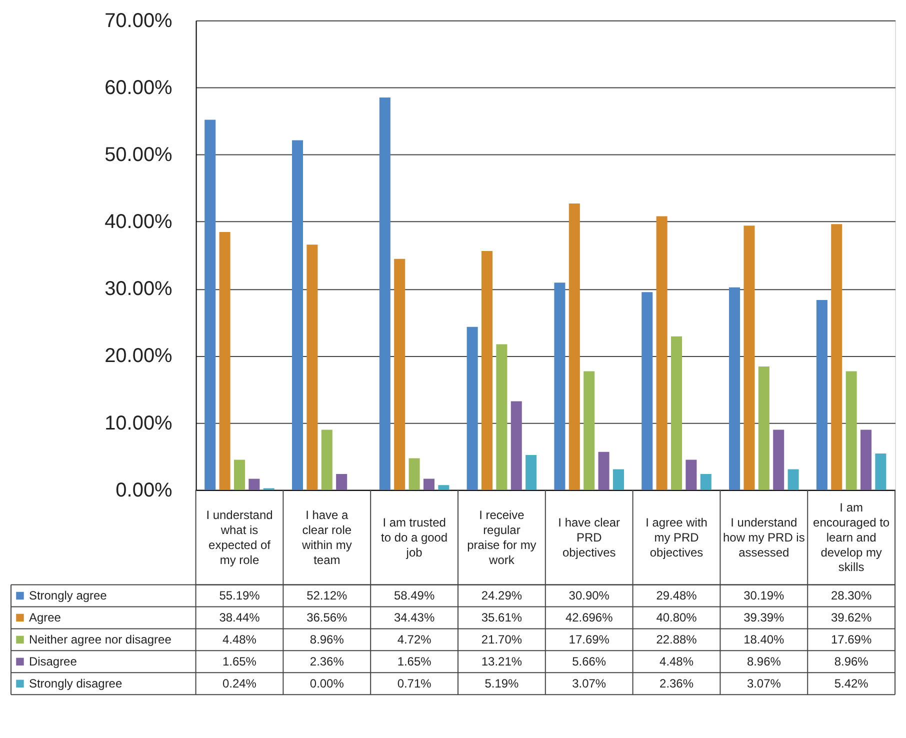  Describe the element at coordinates (239, 617) in the screenshot. I see `data-label: 38.44%` at that location.